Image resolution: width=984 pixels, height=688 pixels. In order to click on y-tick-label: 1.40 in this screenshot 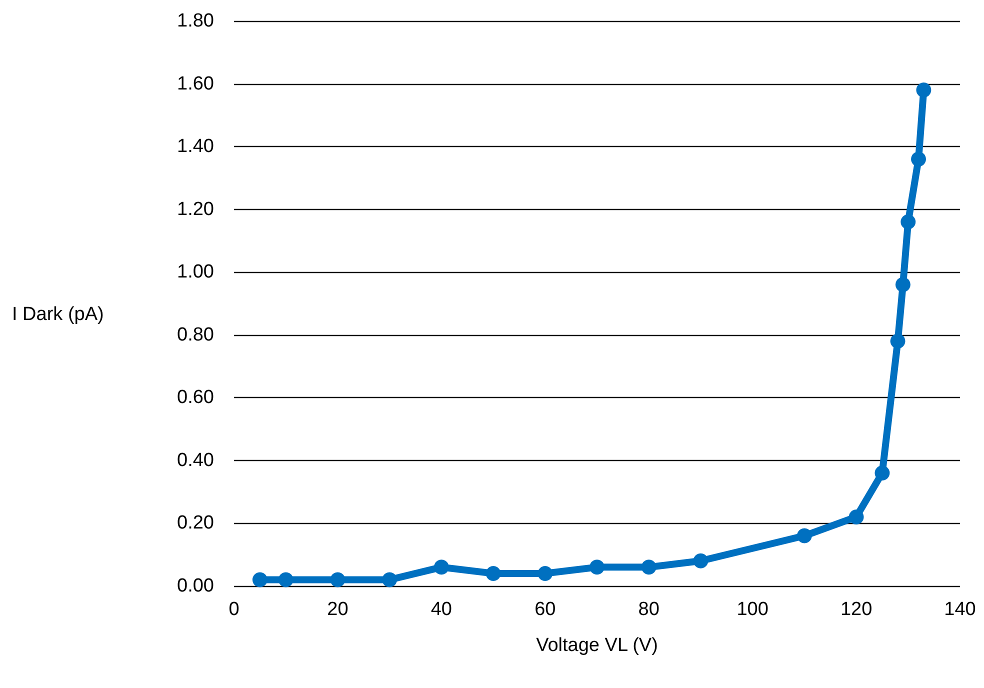, I will do `click(195, 147)`.